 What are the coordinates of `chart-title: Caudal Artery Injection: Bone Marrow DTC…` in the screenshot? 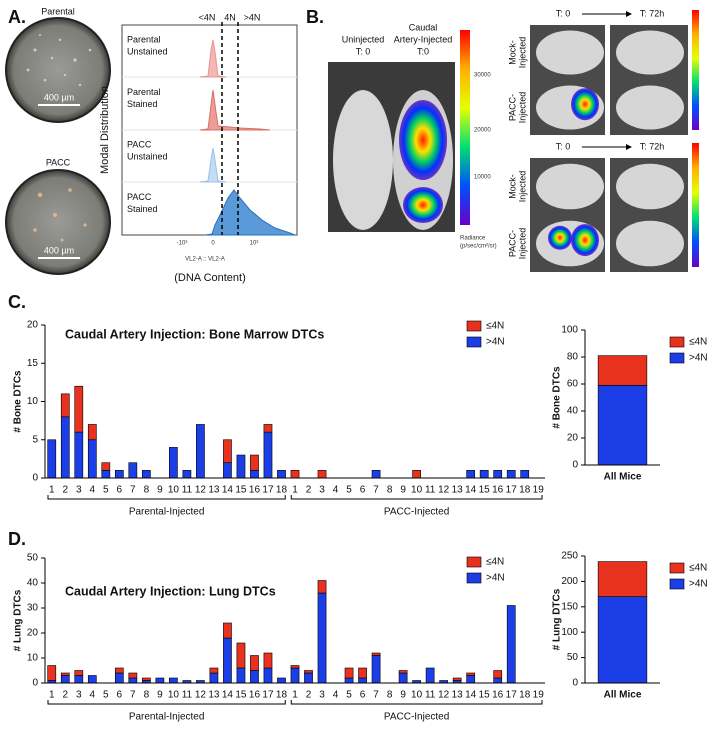 It's located at (194, 334).